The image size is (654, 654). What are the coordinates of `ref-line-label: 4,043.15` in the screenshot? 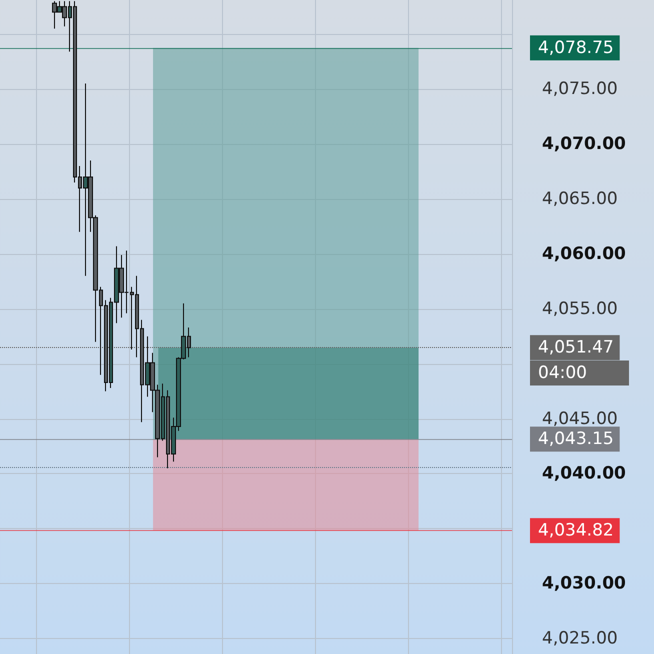 It's located at (576, 439).